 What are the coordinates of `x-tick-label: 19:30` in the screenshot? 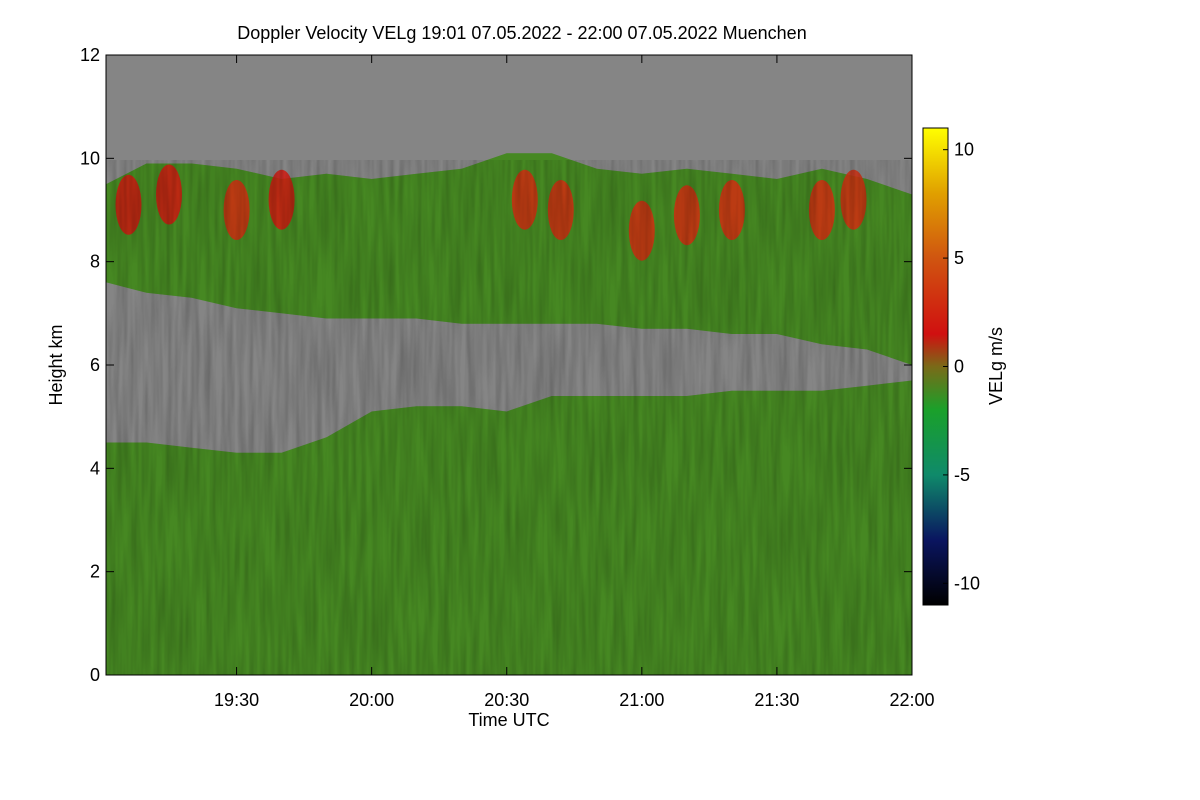 It's located at (236, 700).